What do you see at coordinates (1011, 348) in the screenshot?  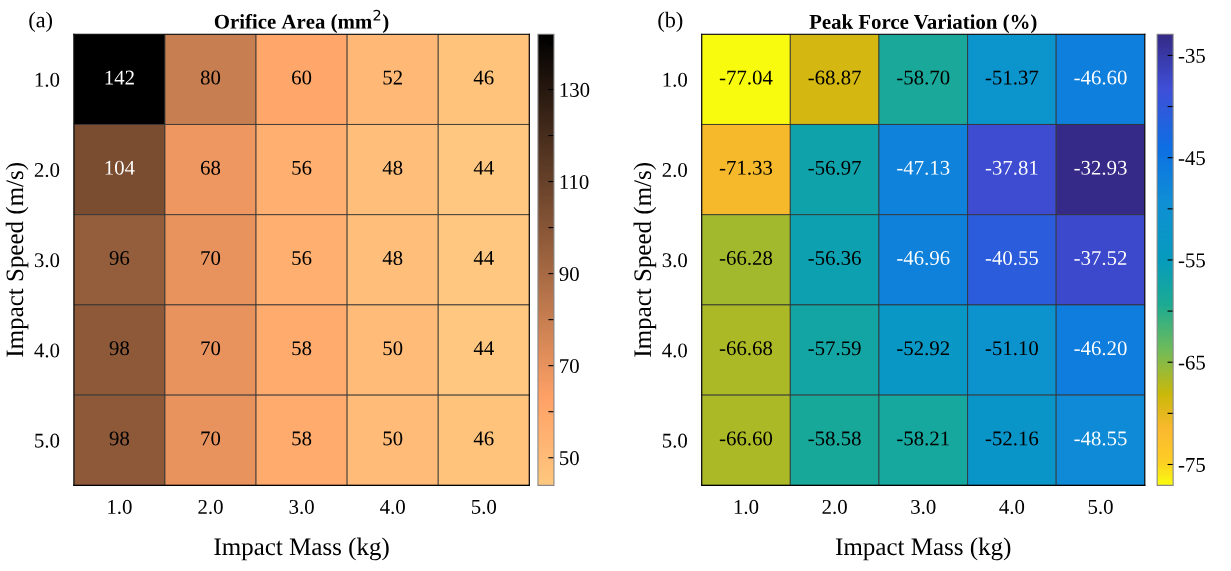 I see `data-label: -51.10` at bounding box center [1011, 348].